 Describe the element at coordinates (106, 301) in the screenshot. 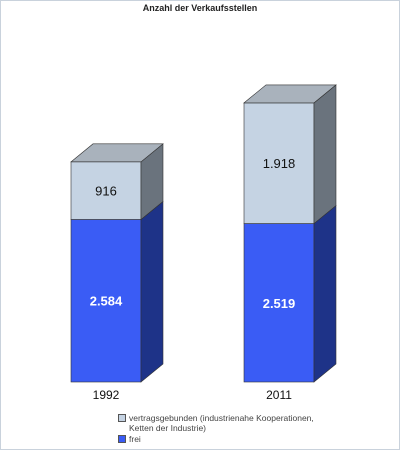

I see `data-label-1992-0: 2.584` at that location.